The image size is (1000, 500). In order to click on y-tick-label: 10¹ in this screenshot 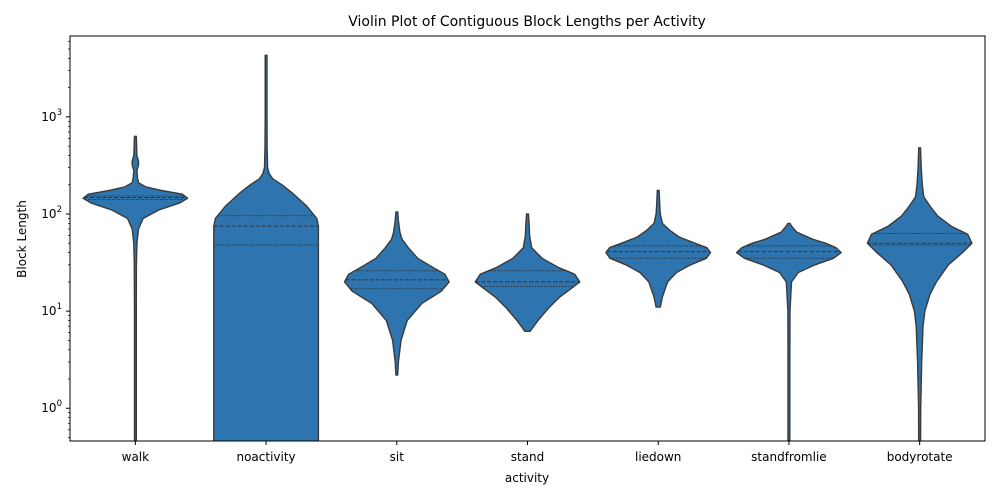, I will do `click(51, 310)`.